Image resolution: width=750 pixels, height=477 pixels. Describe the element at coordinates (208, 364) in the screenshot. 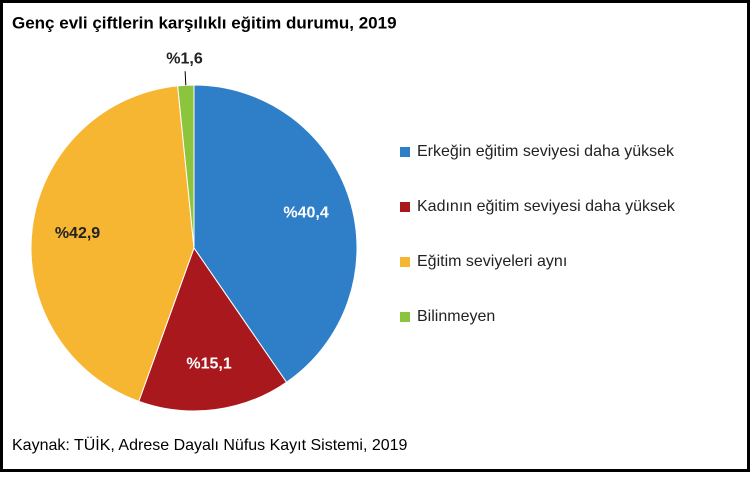

I see `data-label: %15,1` at that location.